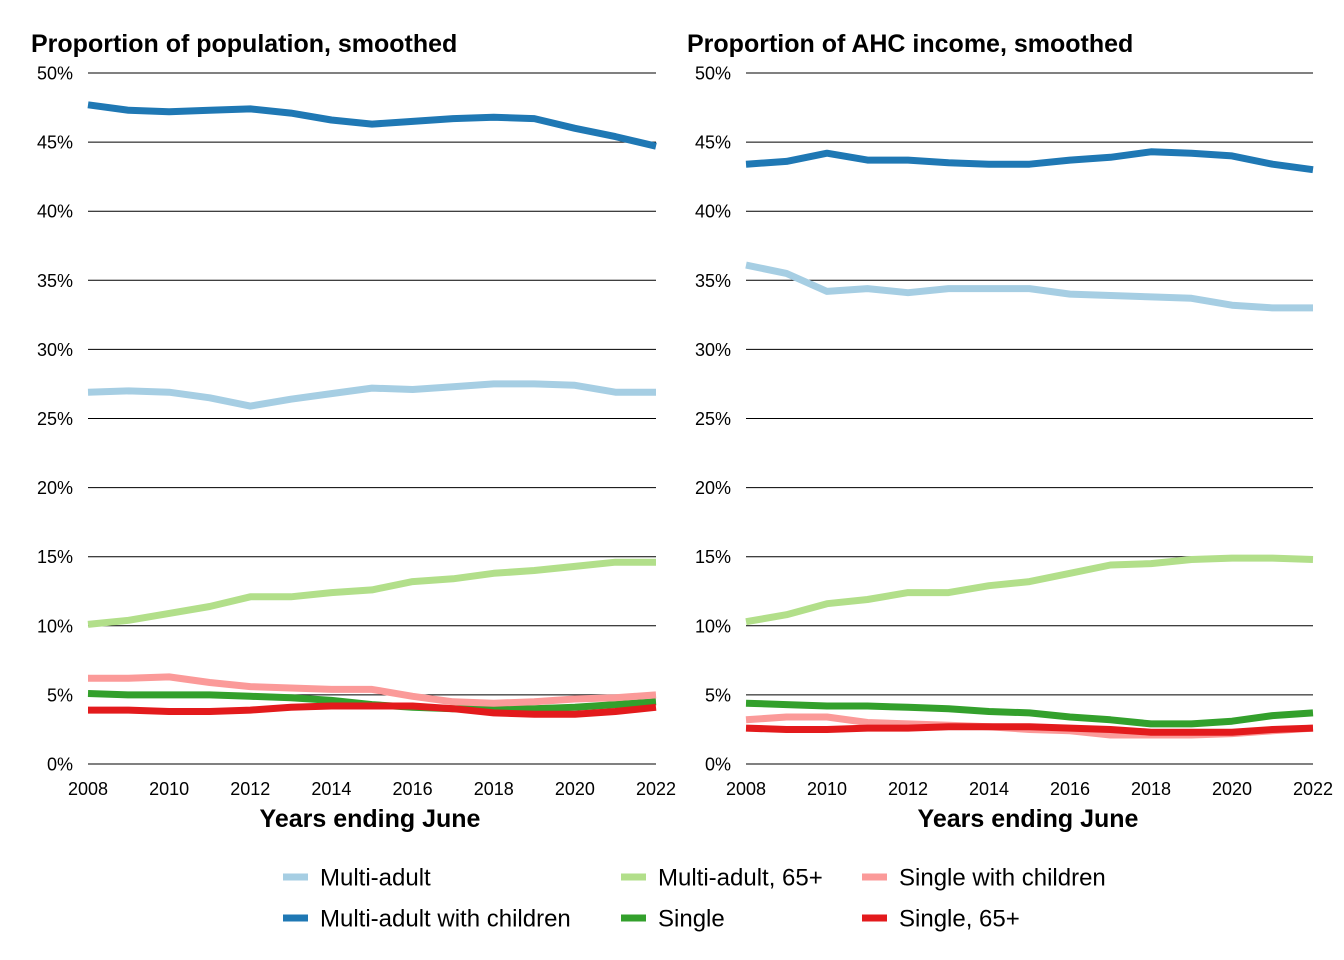 The image size is (1344, 960). Describe the element at coordinates (691, 919) in the screenshot. I see `legend-label: Single` at that location.